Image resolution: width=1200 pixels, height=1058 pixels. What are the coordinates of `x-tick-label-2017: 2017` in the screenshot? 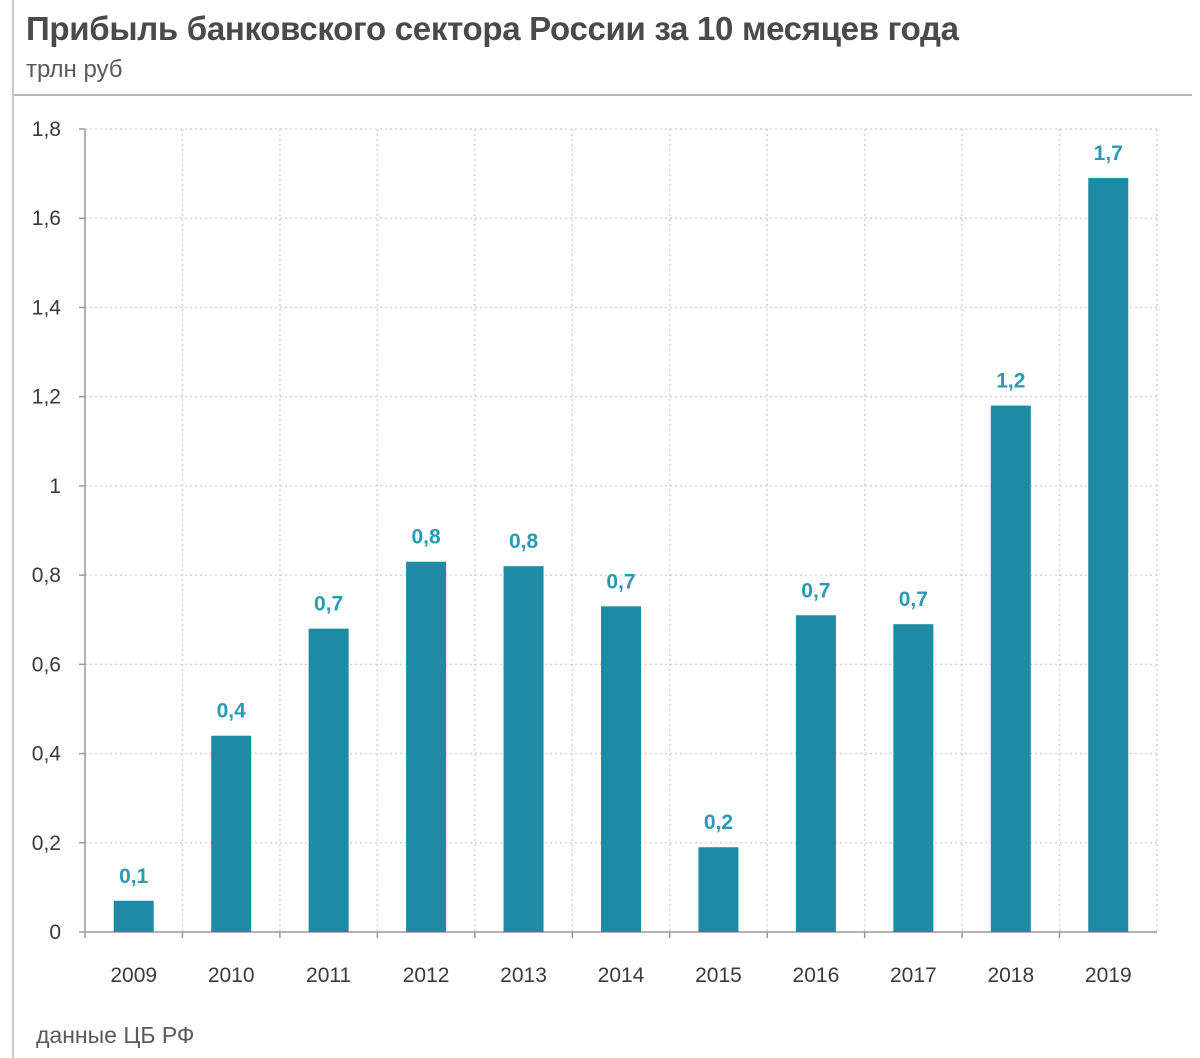 It's located at (913, 975).